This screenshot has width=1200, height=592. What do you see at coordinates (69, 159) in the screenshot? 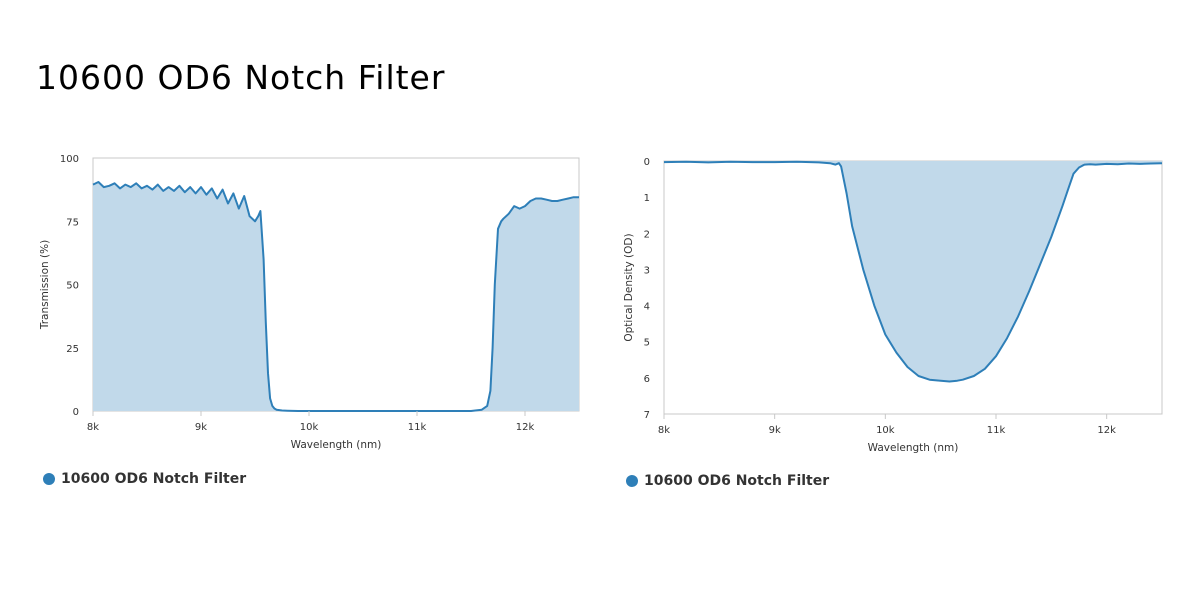
I see `y-tick-label: 100` at bounding box center [69, 159].